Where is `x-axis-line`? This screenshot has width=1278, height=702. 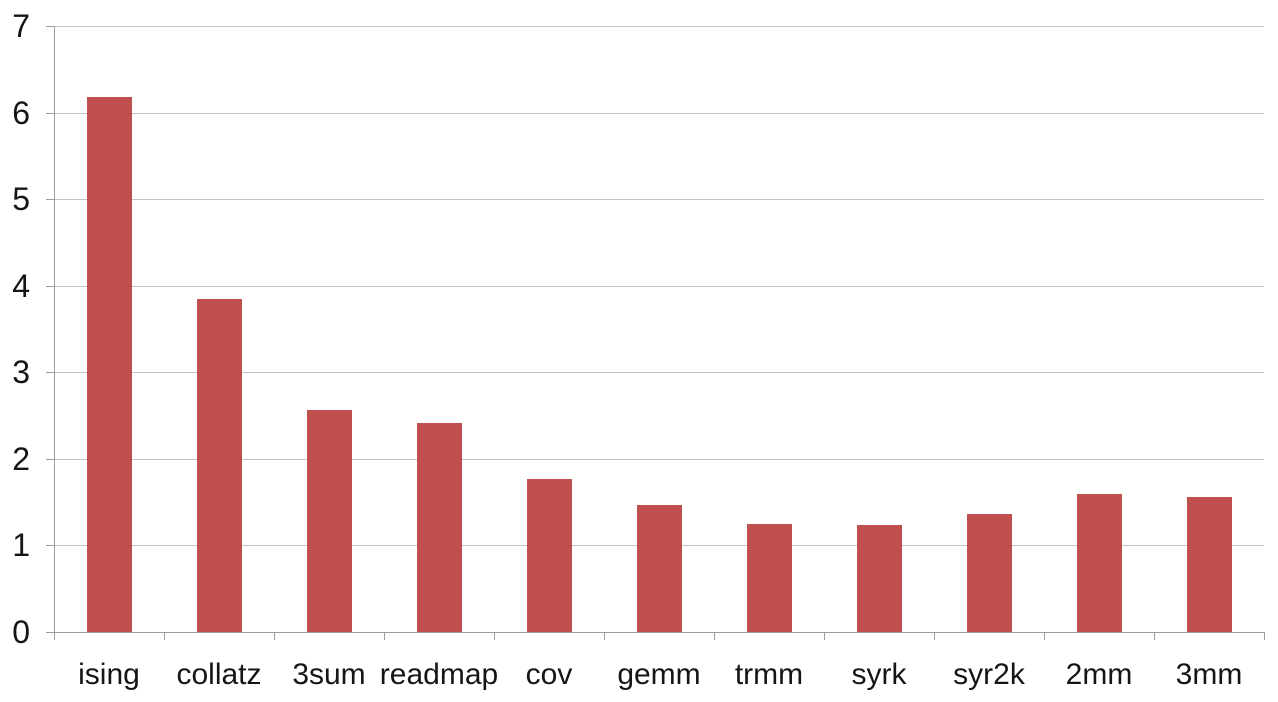
x-axis-line is located at coordinates (659, 632).